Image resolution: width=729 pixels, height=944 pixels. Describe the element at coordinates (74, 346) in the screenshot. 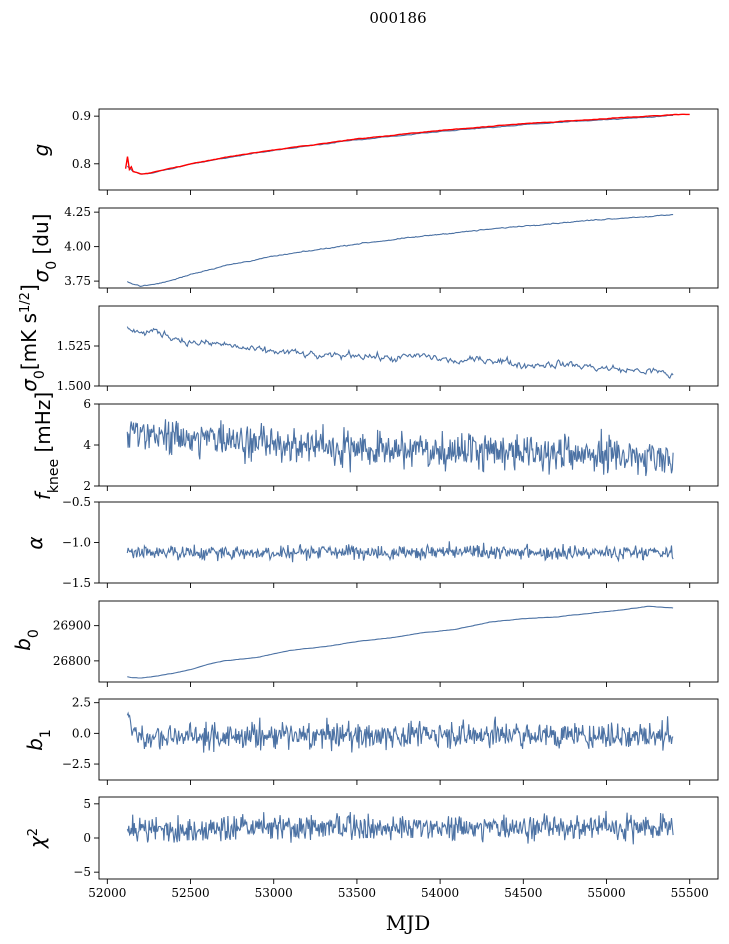

I see `y-tick-label-sigma0_phys: 1.525` at that location.